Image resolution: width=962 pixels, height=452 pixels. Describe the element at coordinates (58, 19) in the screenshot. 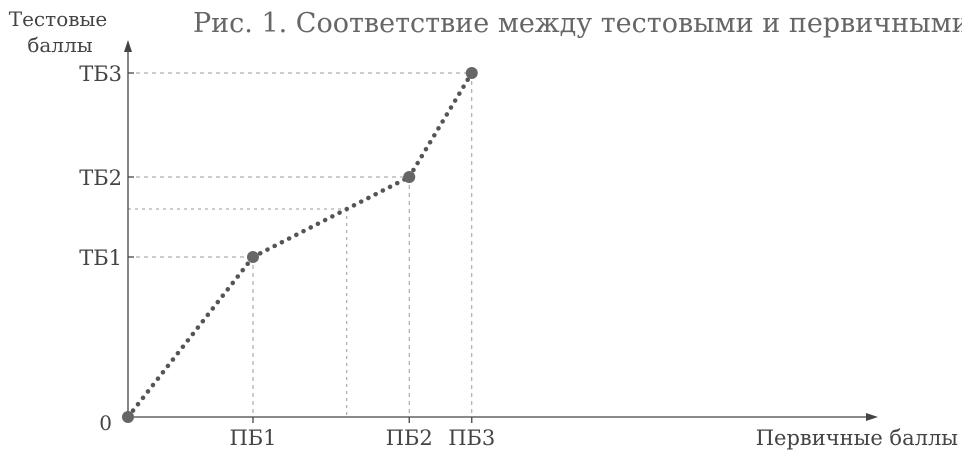

I see `y-axis-label-line1: Тестовые` at that location.